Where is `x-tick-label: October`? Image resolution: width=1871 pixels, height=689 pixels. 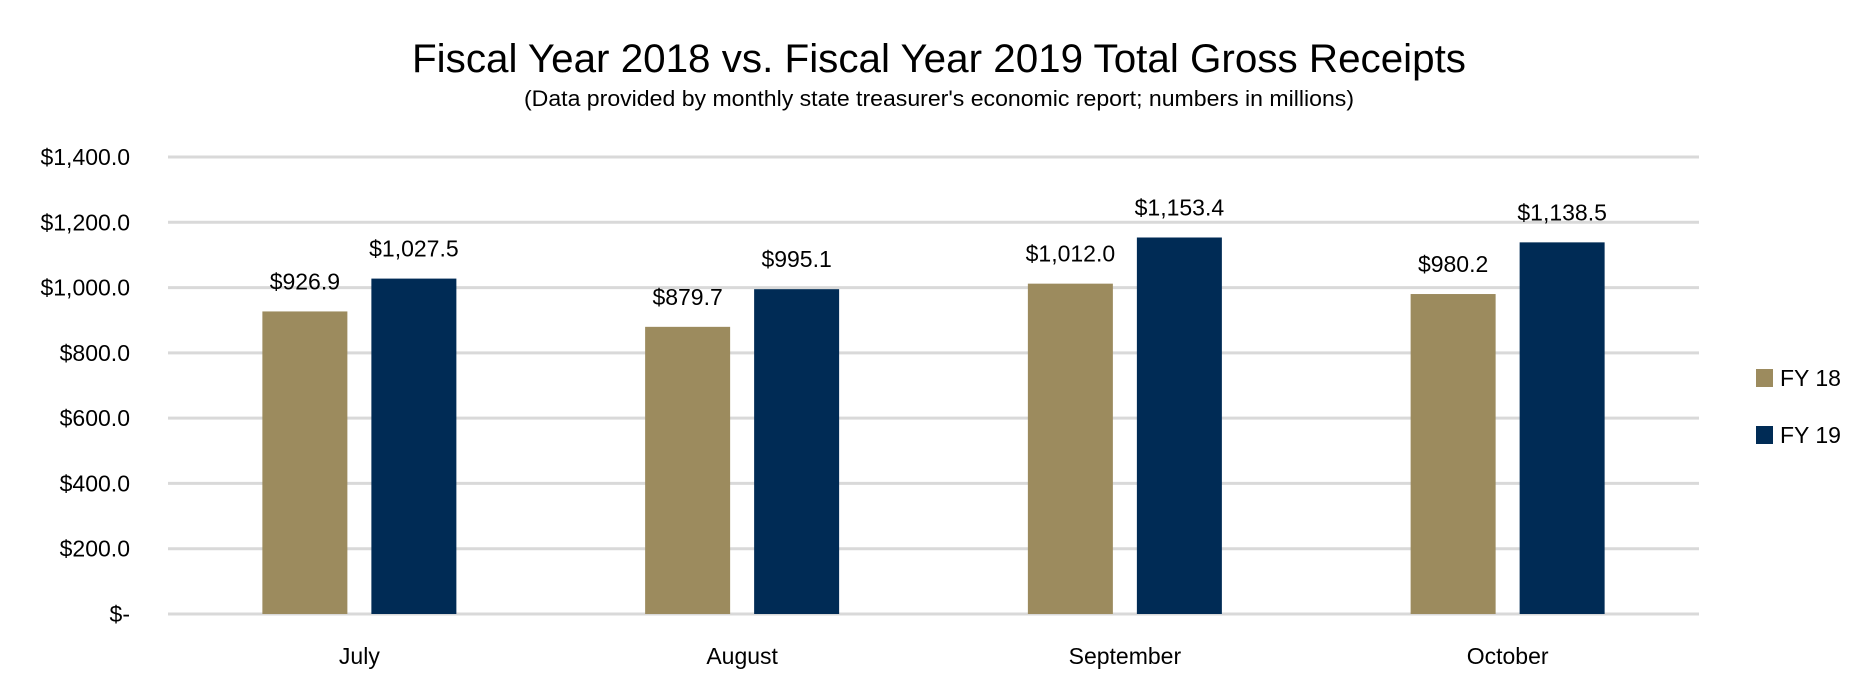 x-tick-label: October is located at coordinates (1508, 656).